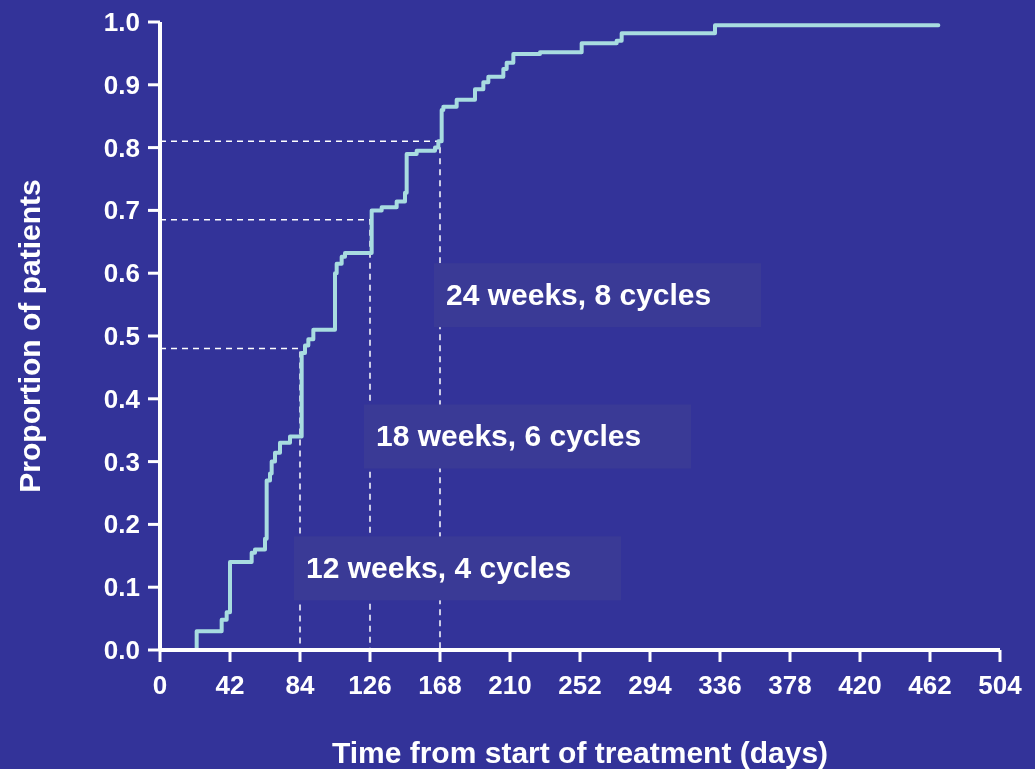 The image size is (1035, 769). I want to click on x-axis-title: Time from start of treatment (days), so click(580, 752).